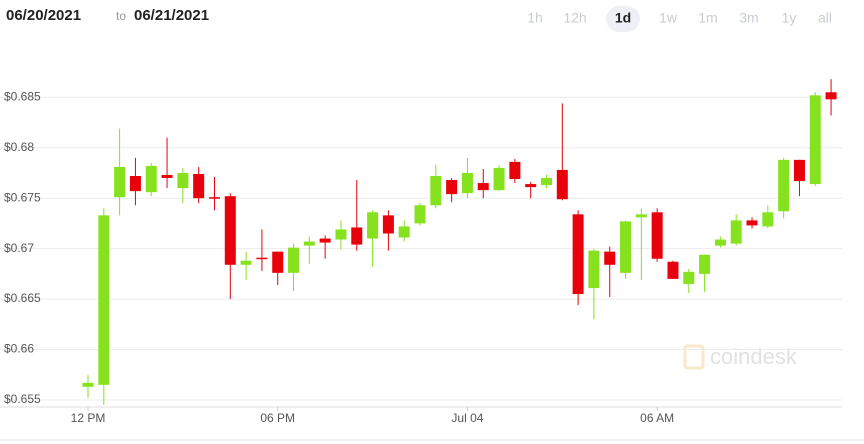  I want to click on range-button: 3m, so click(748, 18).